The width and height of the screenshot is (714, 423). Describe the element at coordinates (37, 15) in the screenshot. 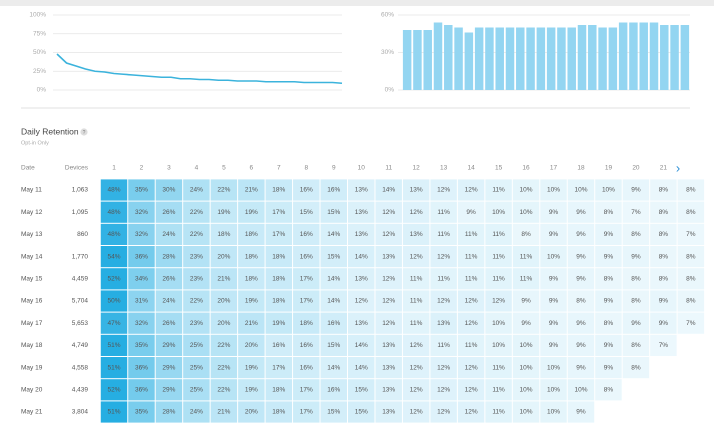

I see `y-tick-label: 100%` at that location.